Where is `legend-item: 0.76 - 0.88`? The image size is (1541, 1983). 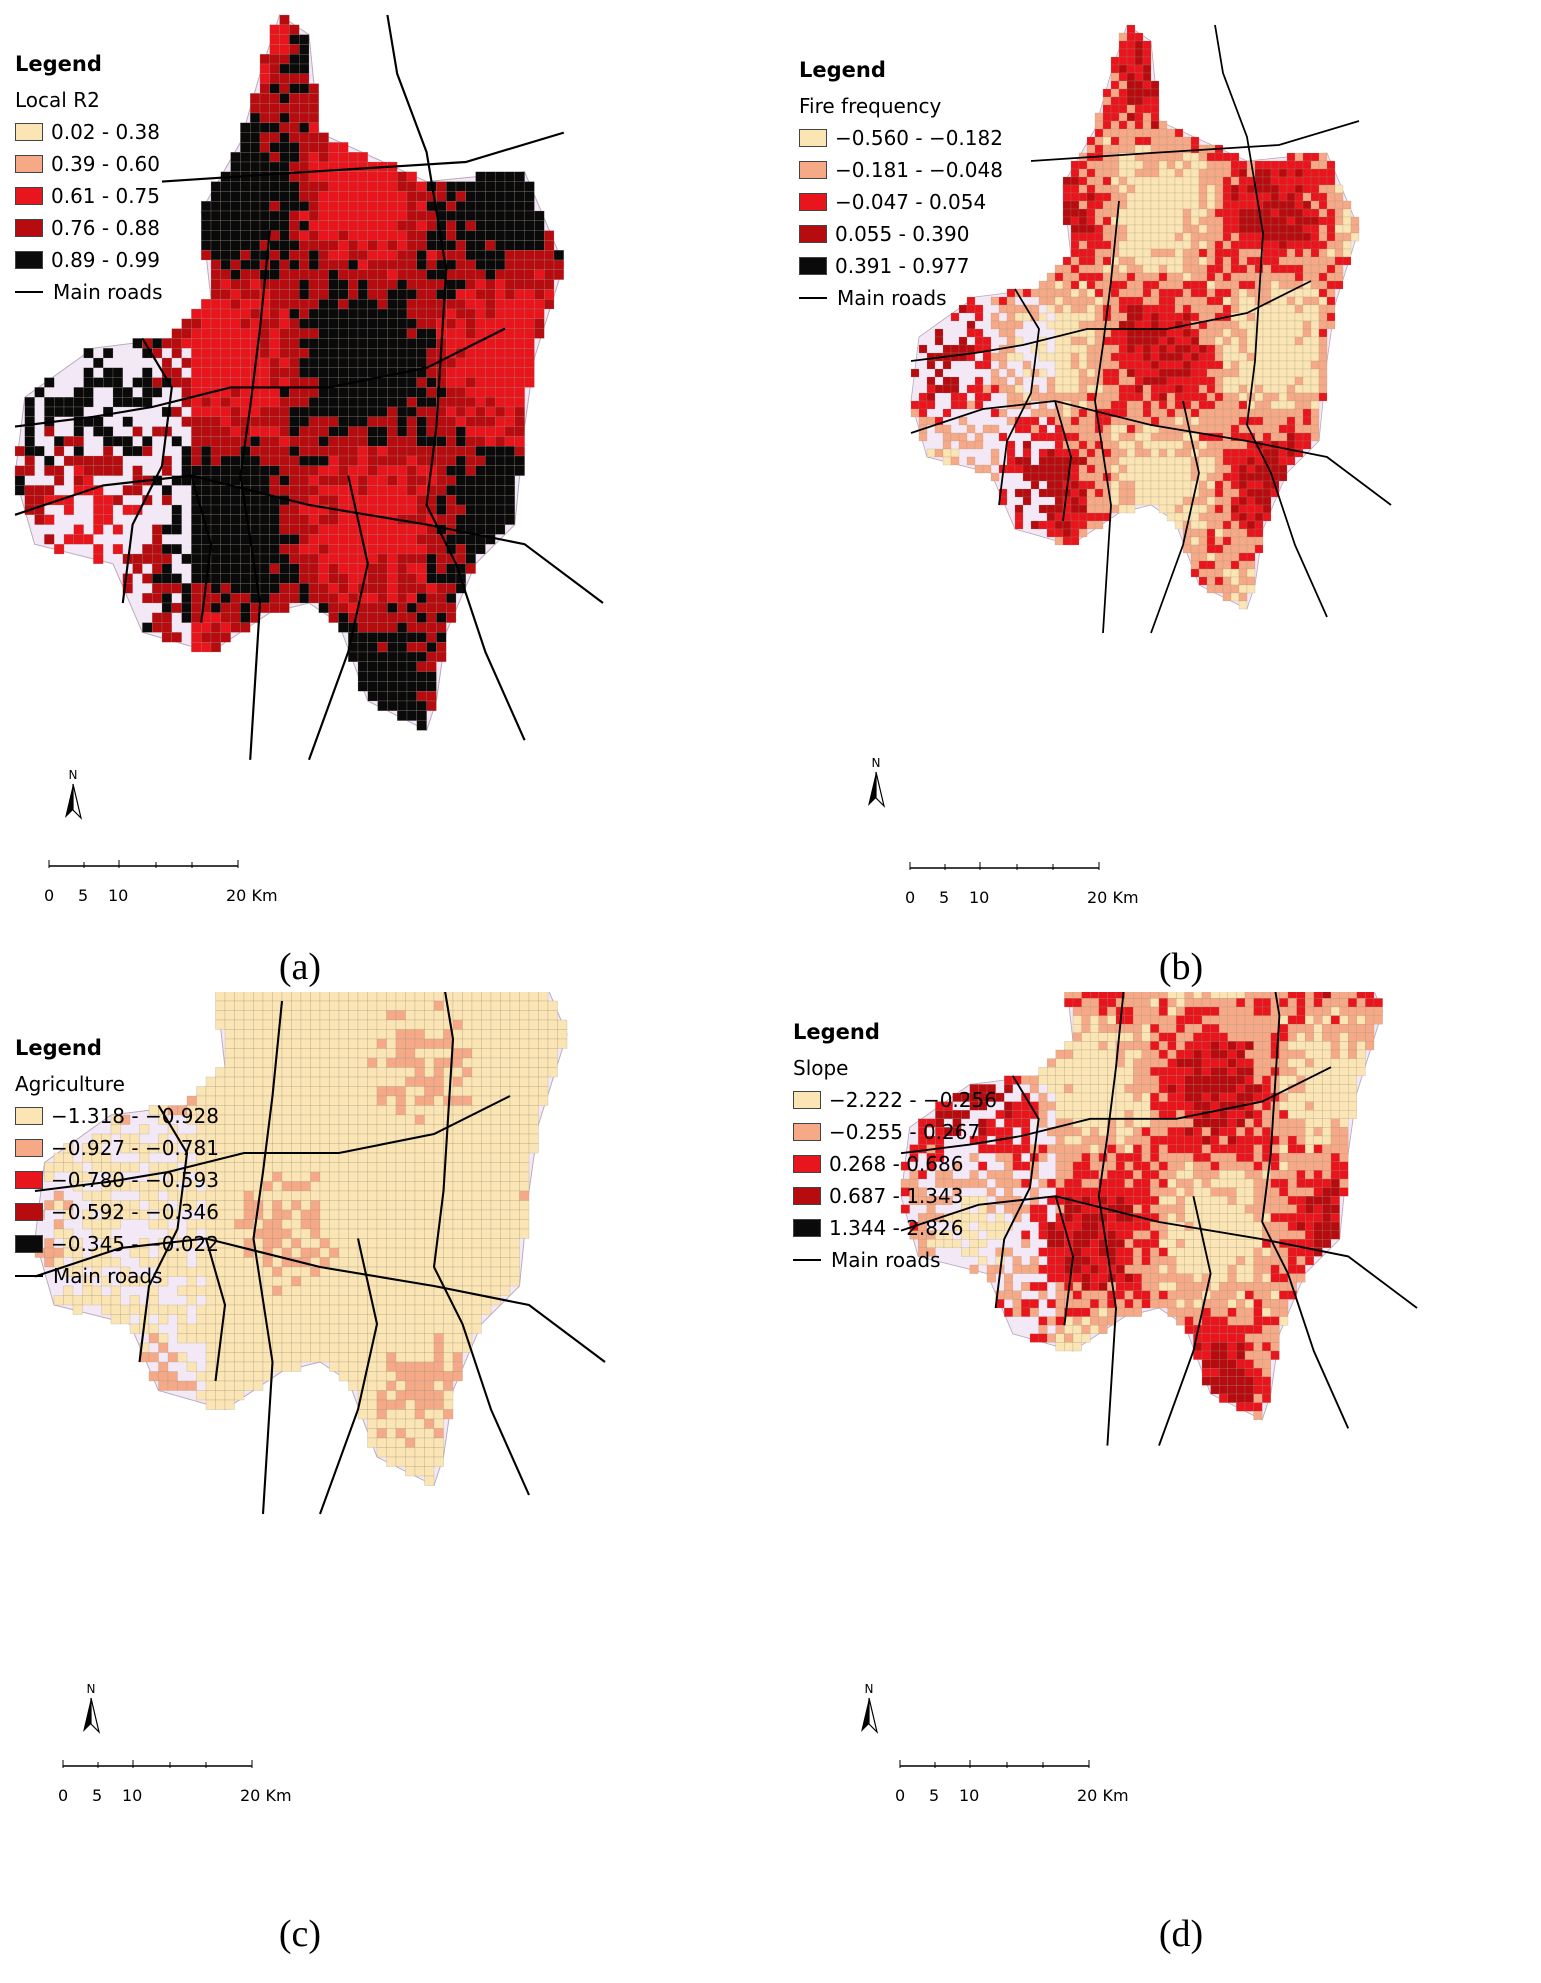 legend-item: 0.76 - 0.88 is located at coordinates (89, 228).